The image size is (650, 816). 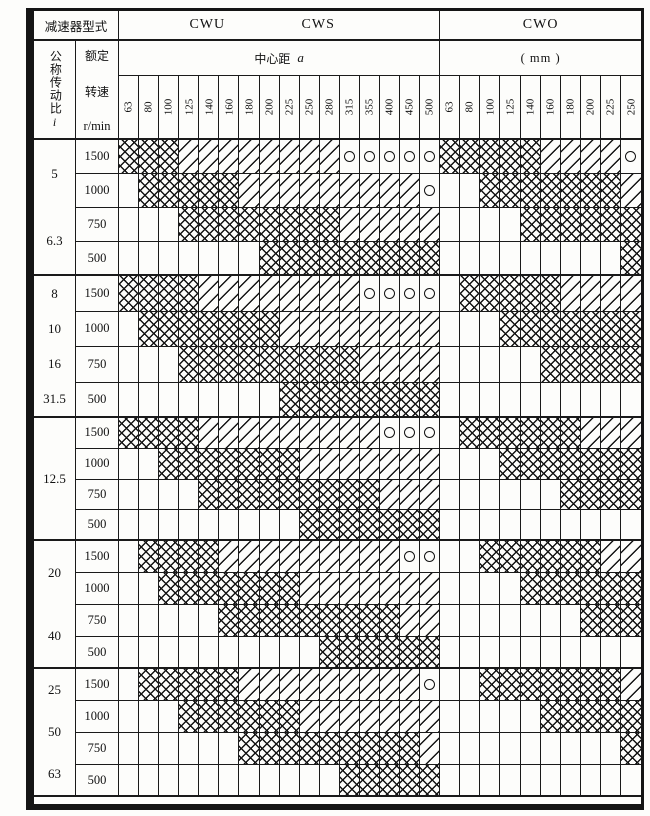 I want to click on pattern-cell-g1-500-250-cwo, so click(x=630, y=259).